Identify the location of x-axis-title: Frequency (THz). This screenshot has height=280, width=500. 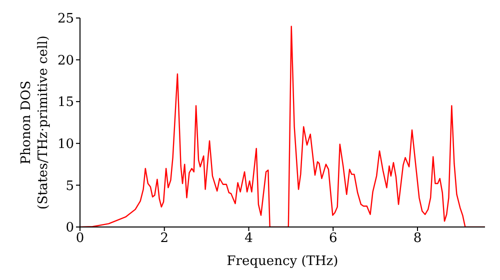
(282, 261).